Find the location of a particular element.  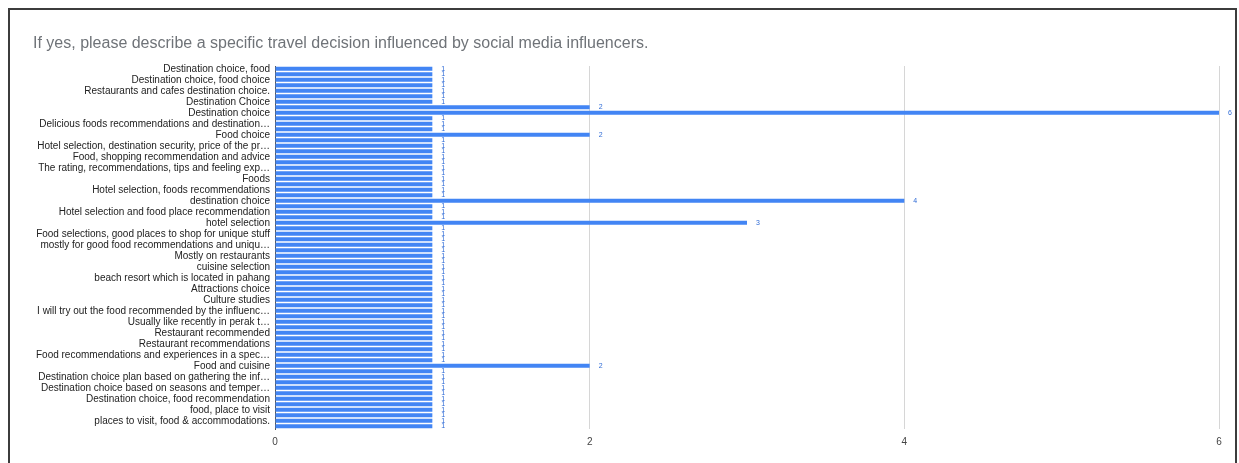

y-tick-label: destination choice is located at coordinates (230, 200).